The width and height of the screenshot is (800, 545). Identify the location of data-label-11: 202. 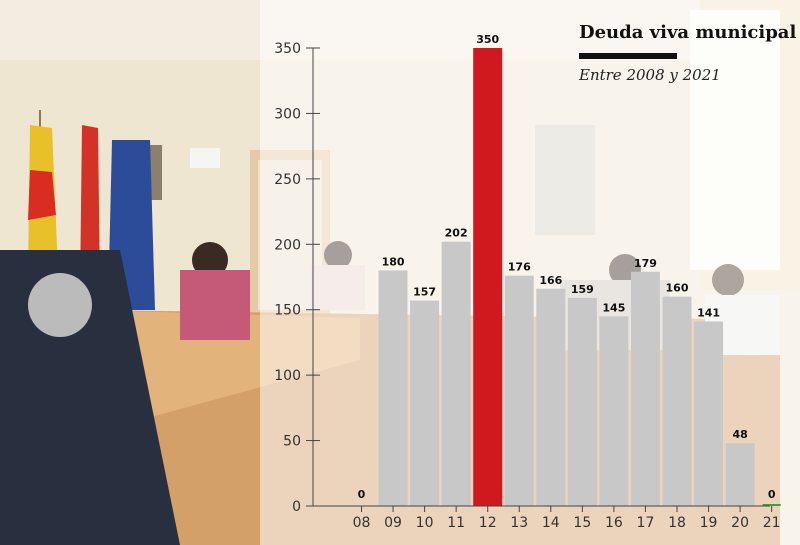
(456, 233).